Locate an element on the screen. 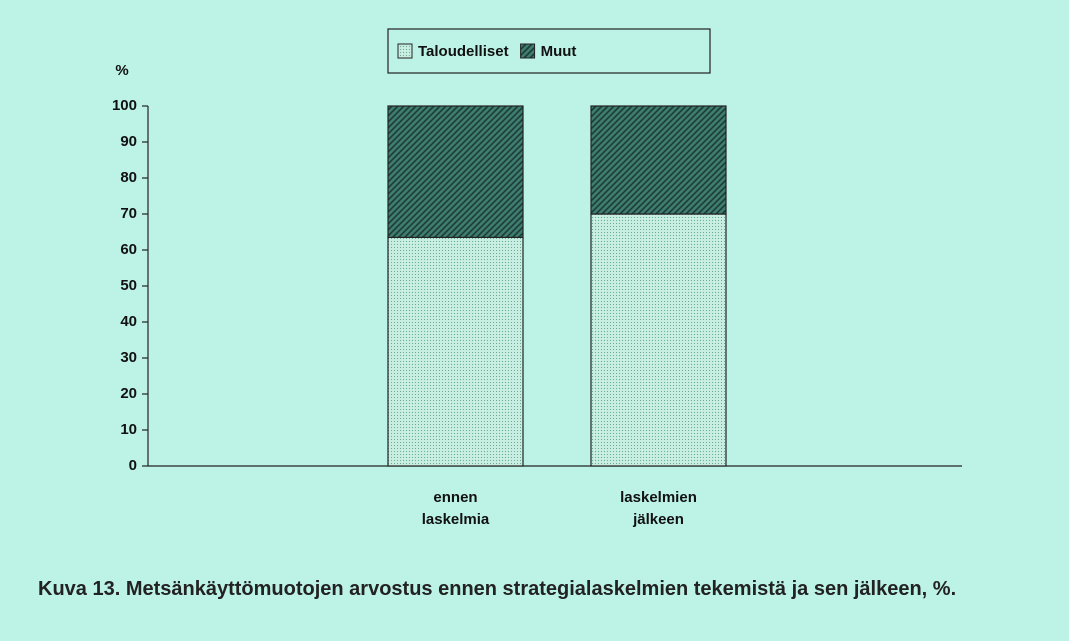 This screenshot has width=1069, height=641. y-tick-label: 0 is located at coordinates (133, 465).